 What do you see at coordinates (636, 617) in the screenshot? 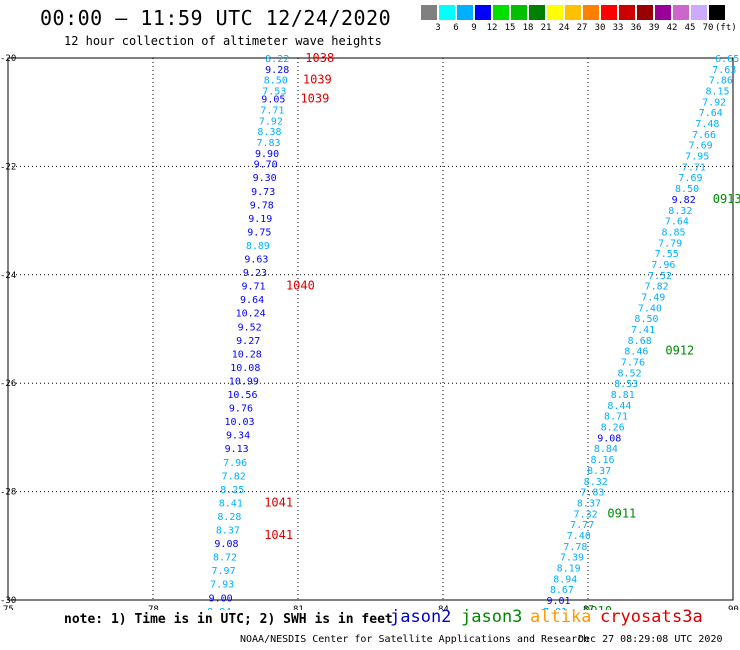
I see `legend-cryosat: cryosat` at bounding box center [636, 617].